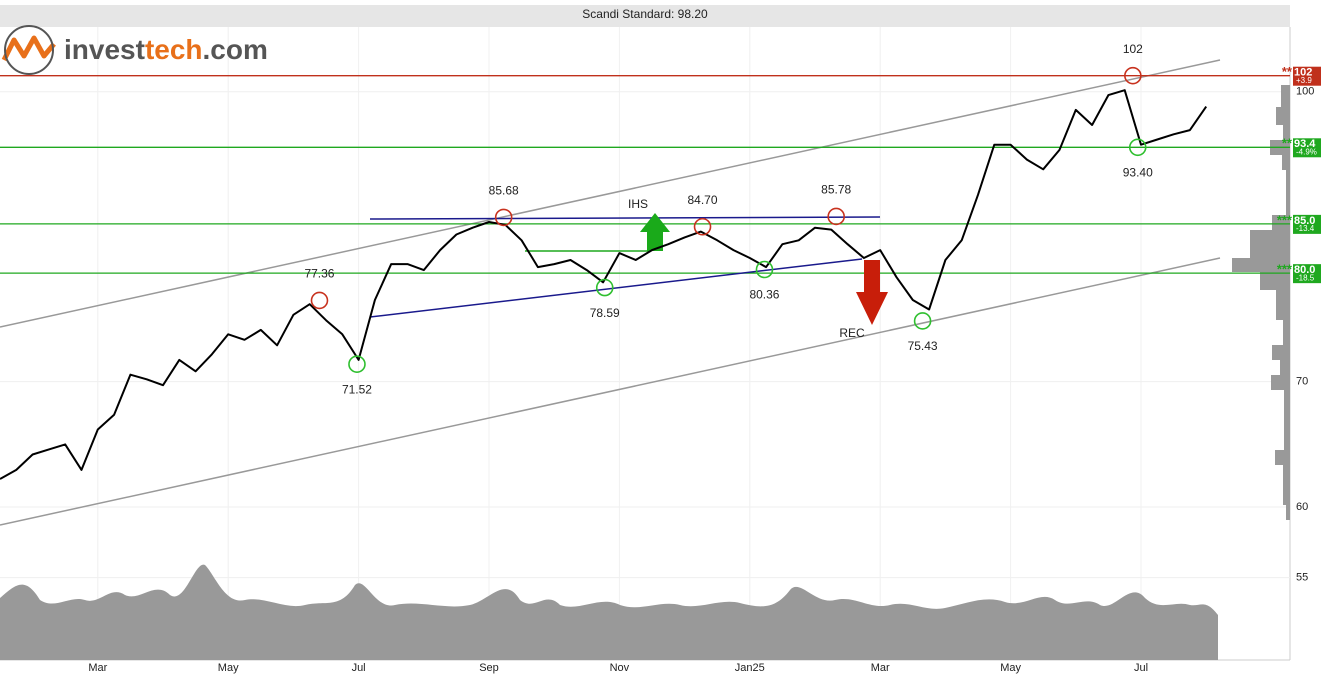 This screenshot has width=1321, height=680. What do you see at coordinates (1302, 507) in the screenshot?
I see `y-tick-label: 60` at bounding box center [1302, 507].